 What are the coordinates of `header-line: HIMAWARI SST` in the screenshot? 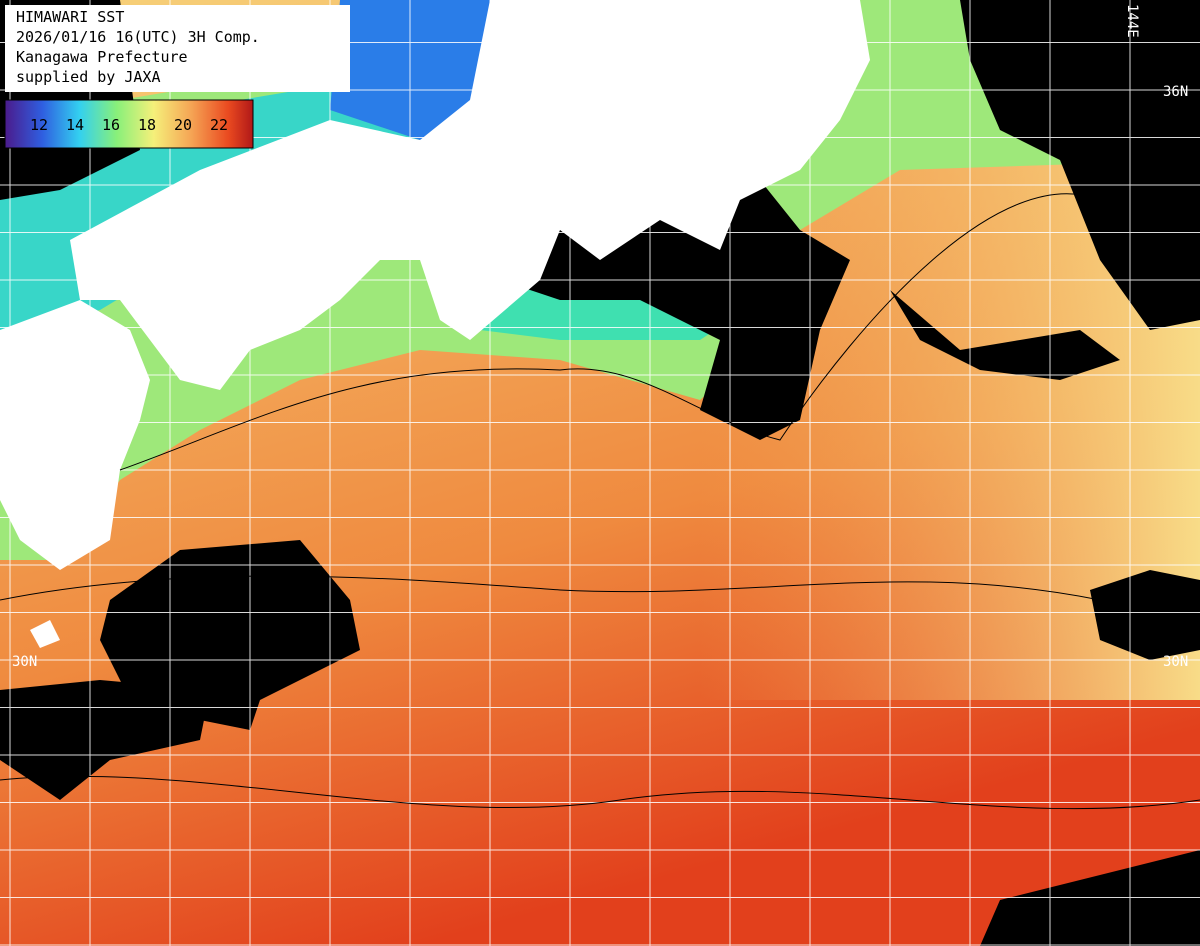 It's located at (70, 17).